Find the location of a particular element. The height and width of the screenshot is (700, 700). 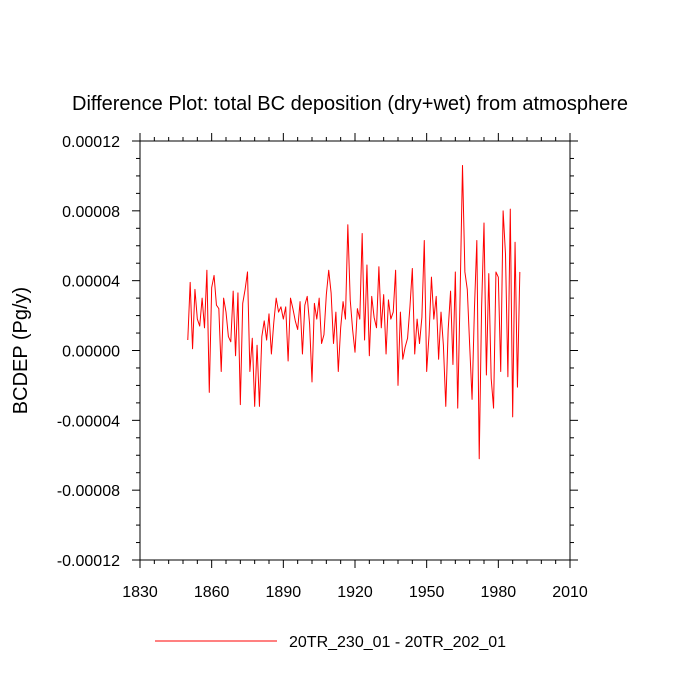

x-tick-label: 1920 is located at coordinates (355, 592).